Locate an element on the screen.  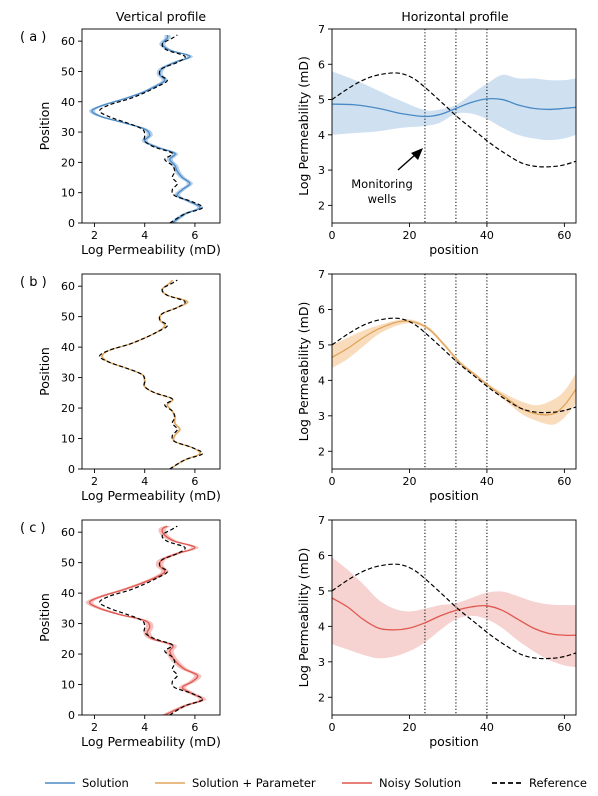
a-vertical-xtick-label: 4 is located at coordinates (144, 235).